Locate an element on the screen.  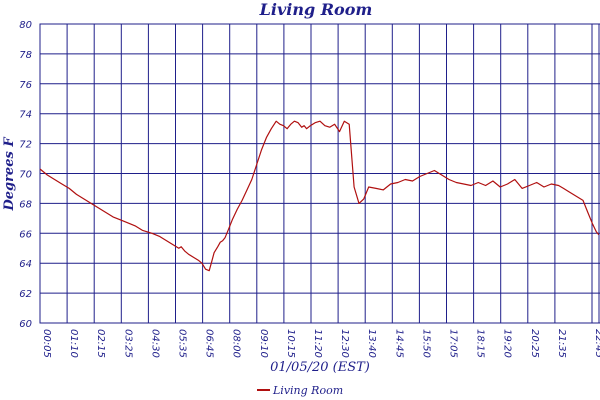
x-tick-label: 13:40 is located at coordinates (371, 343).